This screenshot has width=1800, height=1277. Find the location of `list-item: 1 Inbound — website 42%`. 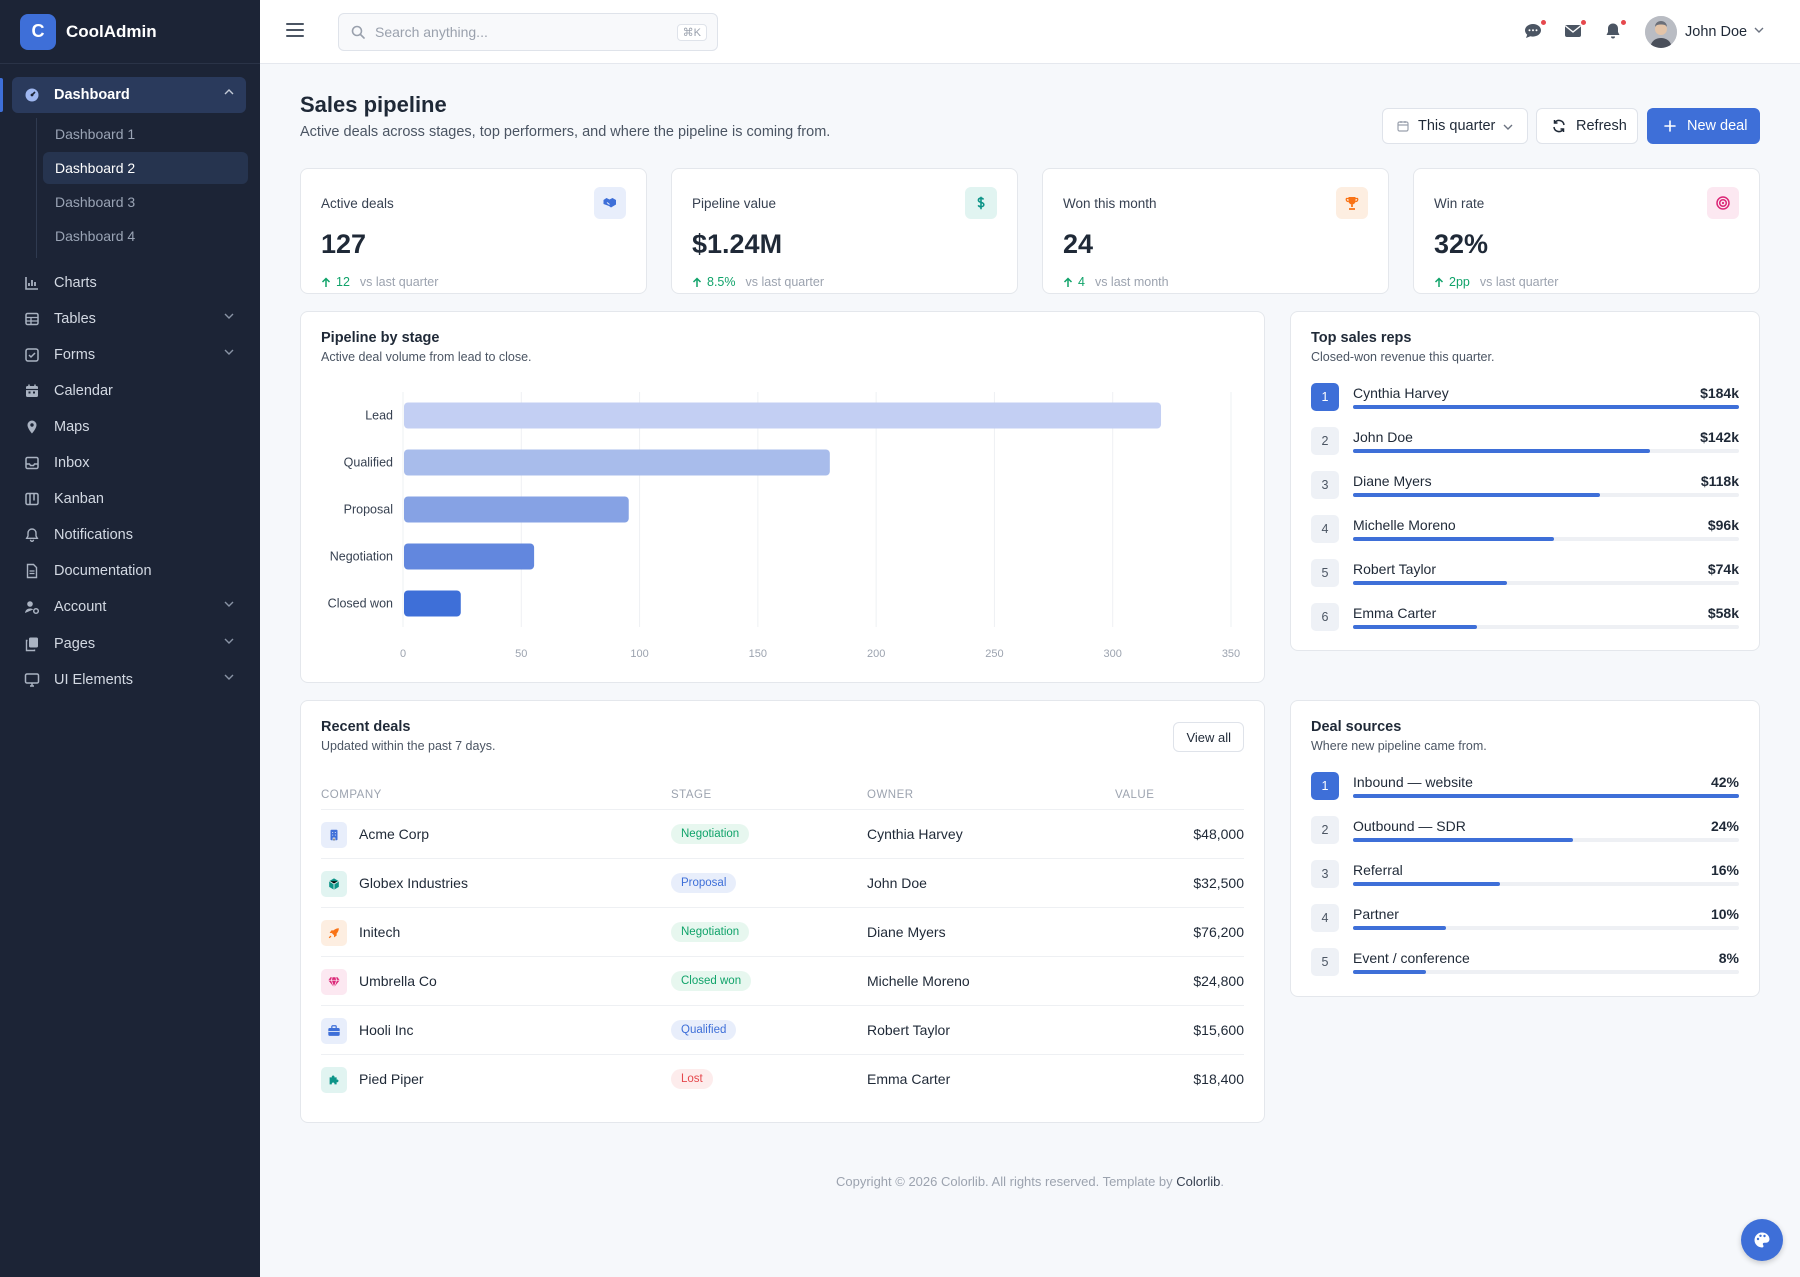

list-item: 1 Inbound — website 42% is located at coordinates (1525, 792).